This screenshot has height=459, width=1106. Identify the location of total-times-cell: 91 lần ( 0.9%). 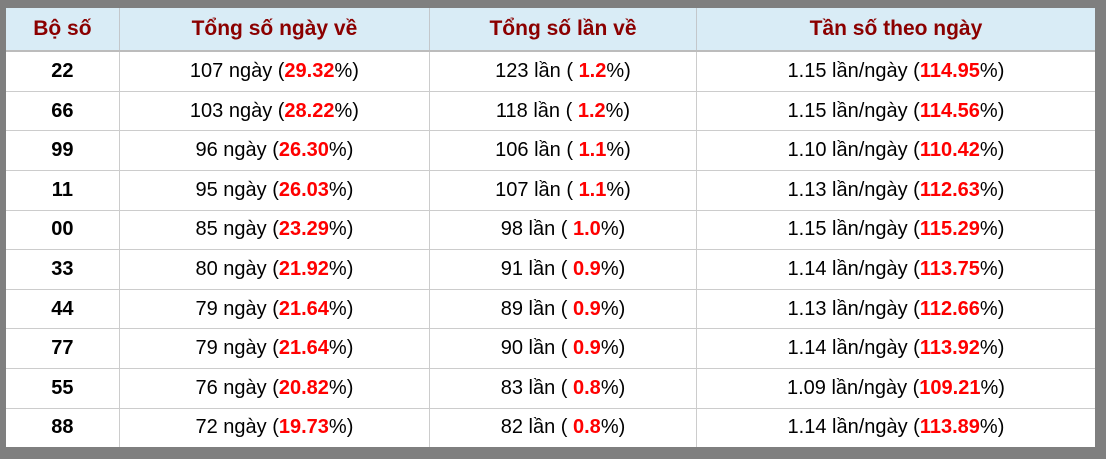
(563, 269).